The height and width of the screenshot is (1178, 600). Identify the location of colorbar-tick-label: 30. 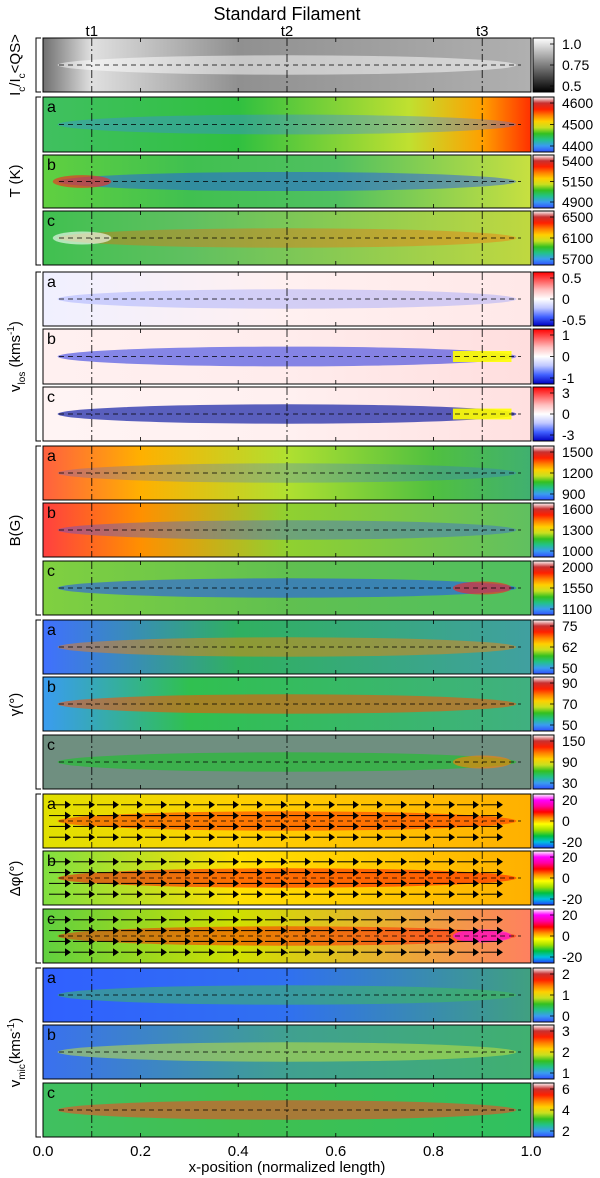
(570, 783).